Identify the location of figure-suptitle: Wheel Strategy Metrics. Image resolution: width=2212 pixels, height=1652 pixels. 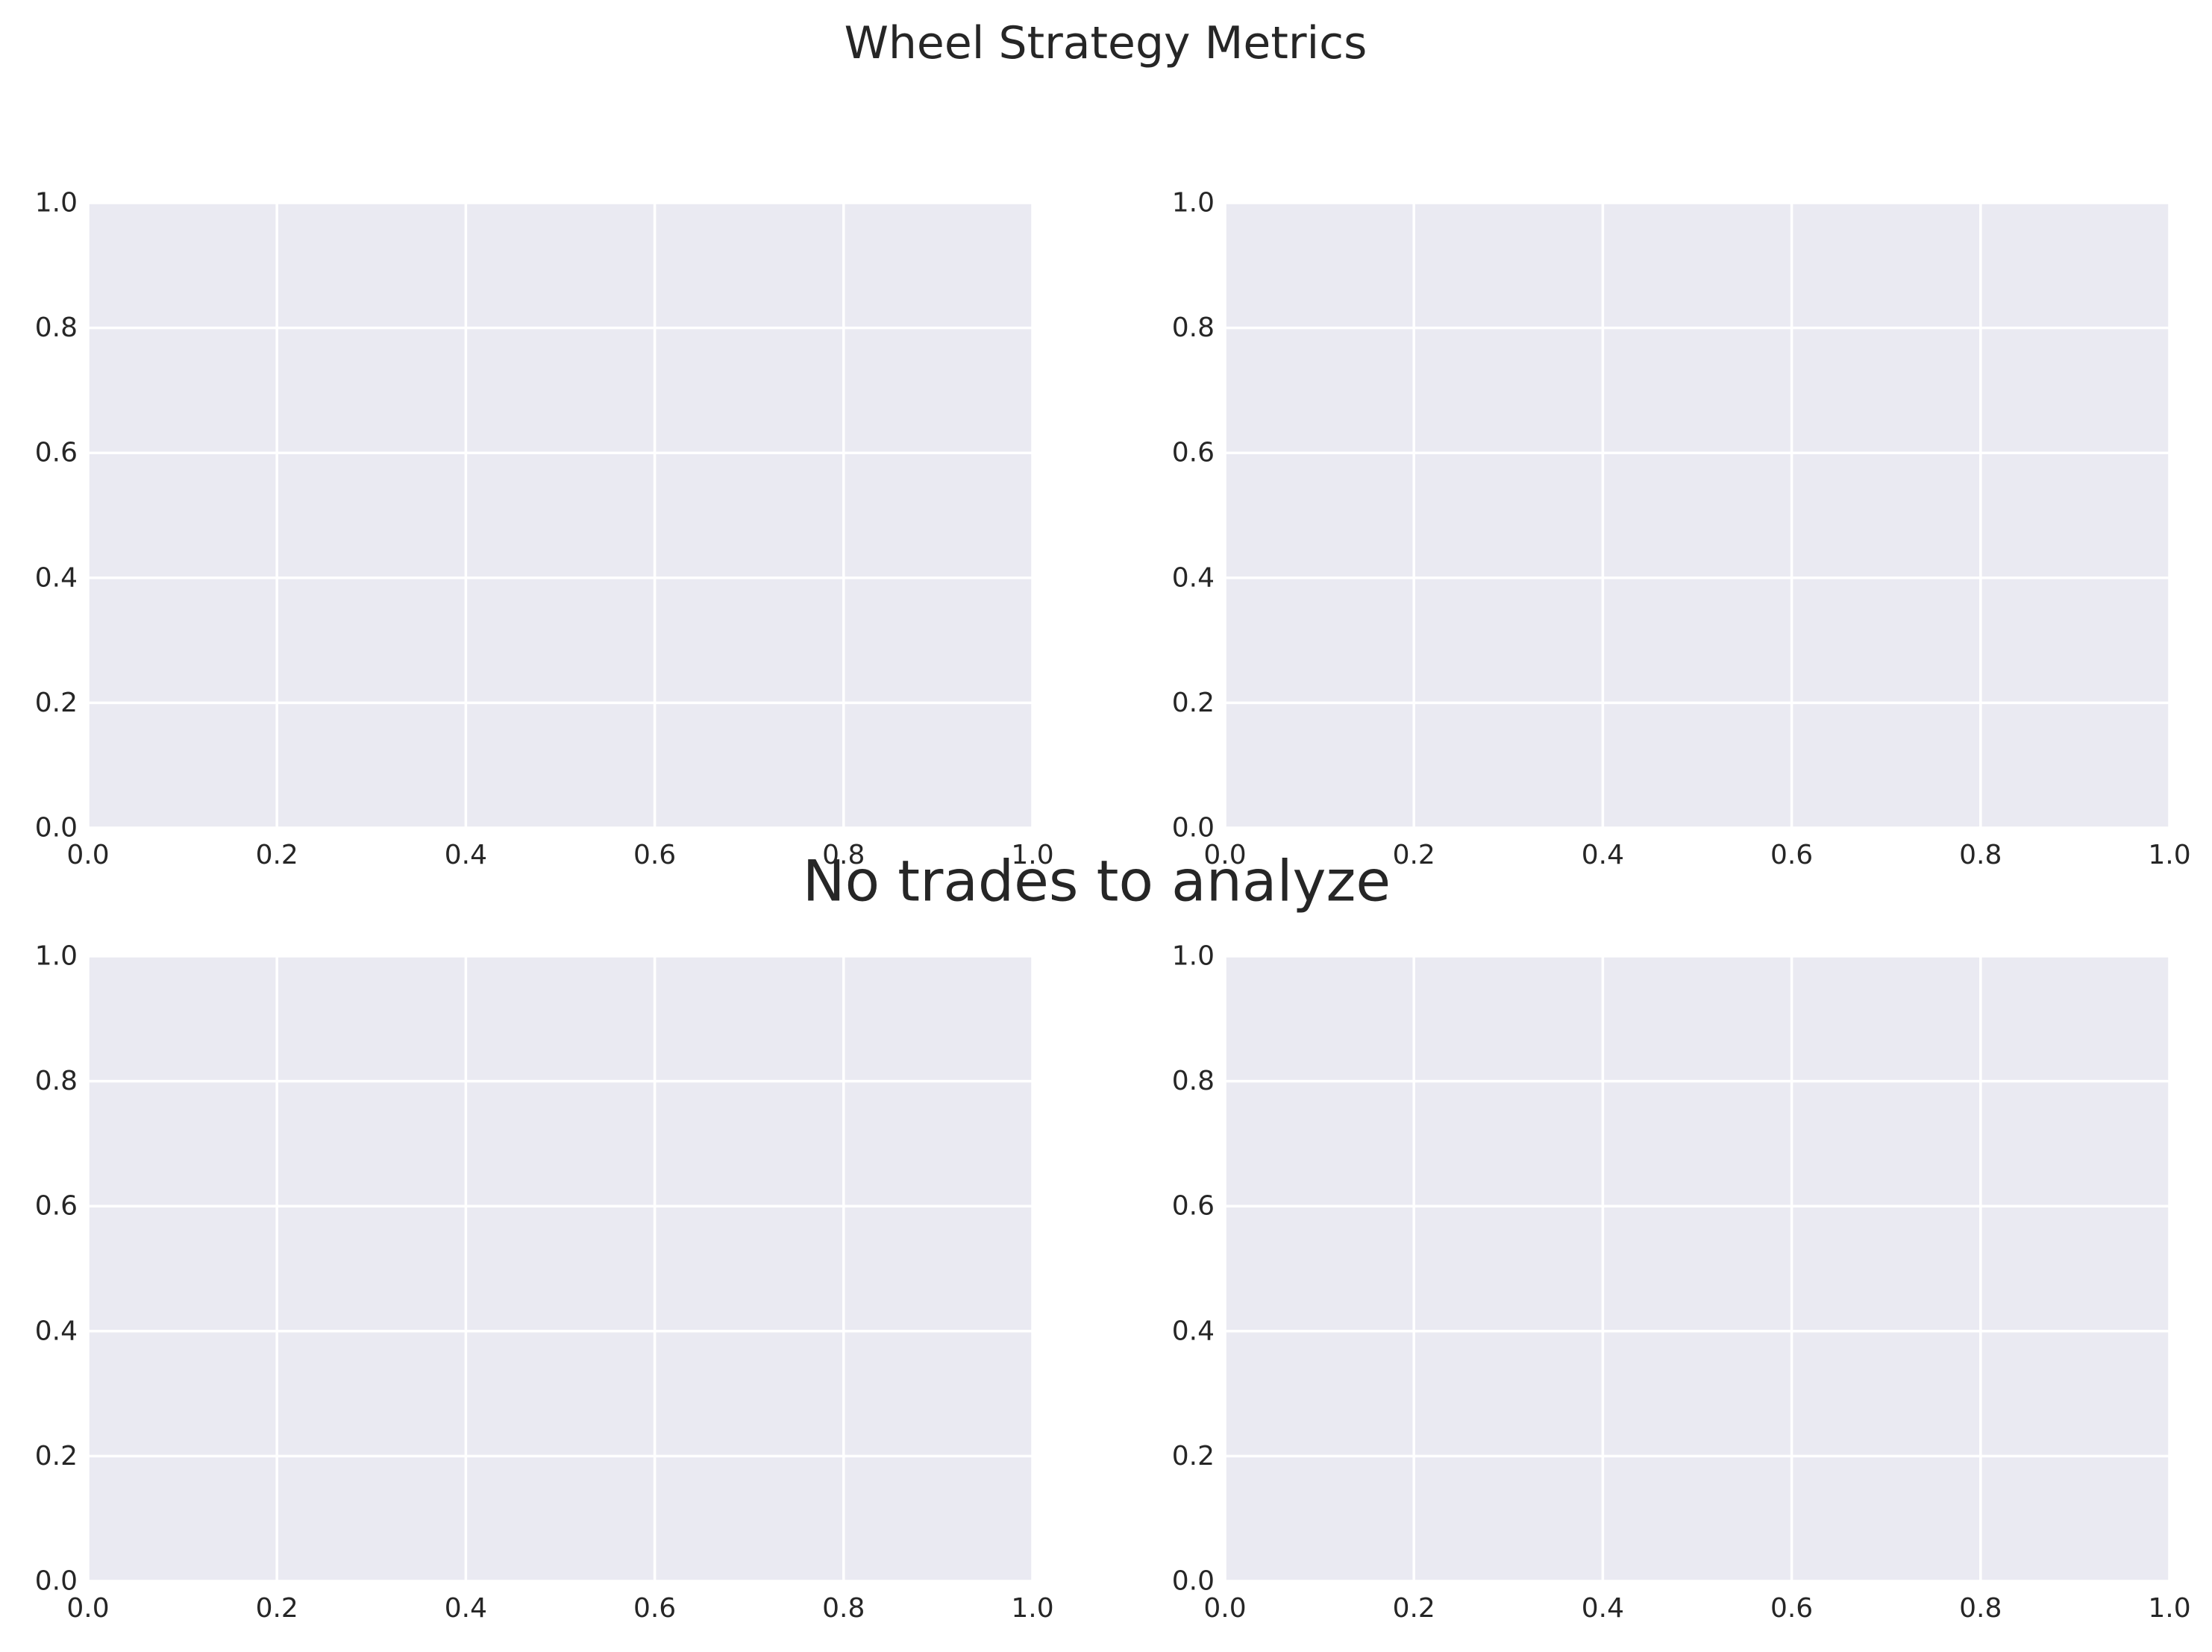
(1106, 43).